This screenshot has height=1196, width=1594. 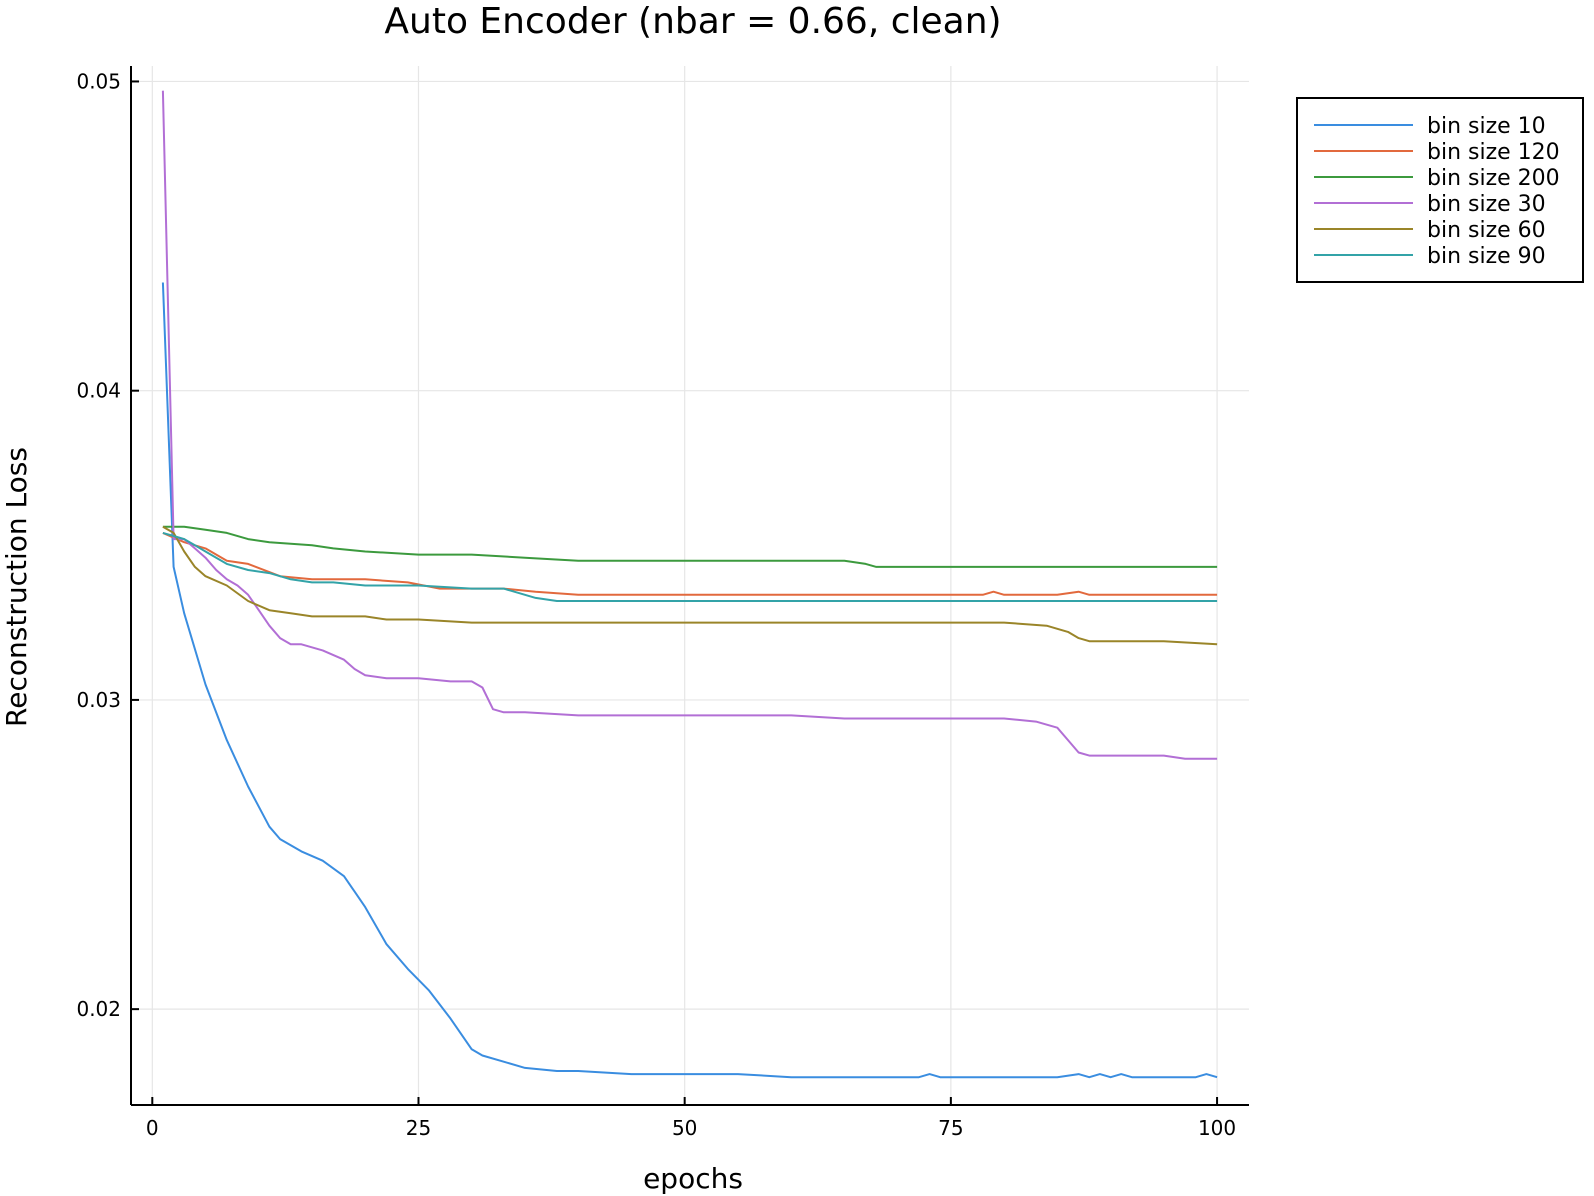 What do you see at coordinates (1486, 230) in the screenshot?
I see `legend-entry-label: bin size 60` at bounding box center [1486, 230].